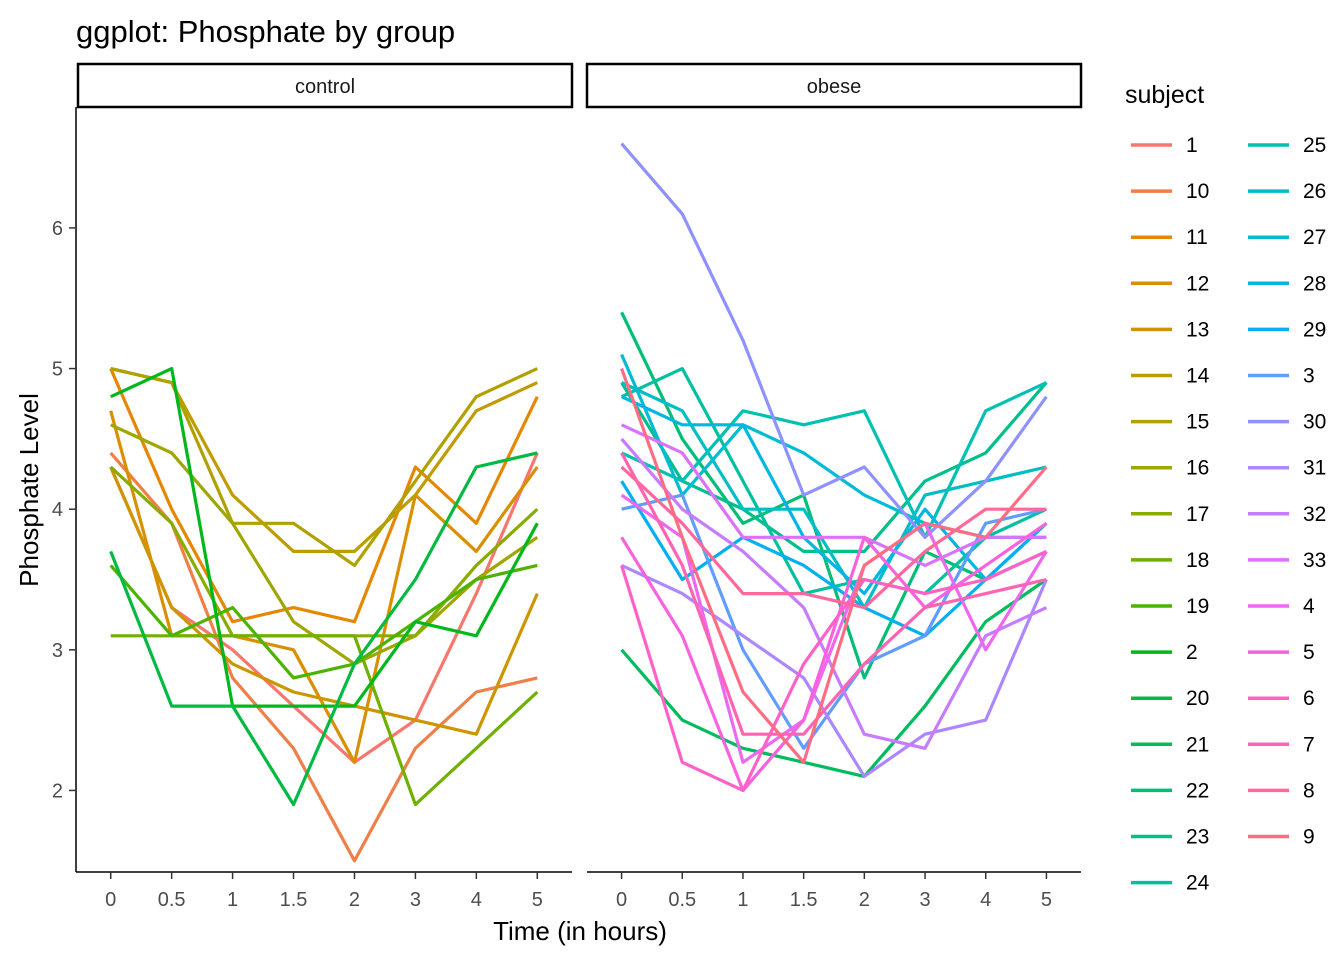 This screenshot has height=960, width=1344. I want to click on legend-item-29: 29, so click(1287, 329).